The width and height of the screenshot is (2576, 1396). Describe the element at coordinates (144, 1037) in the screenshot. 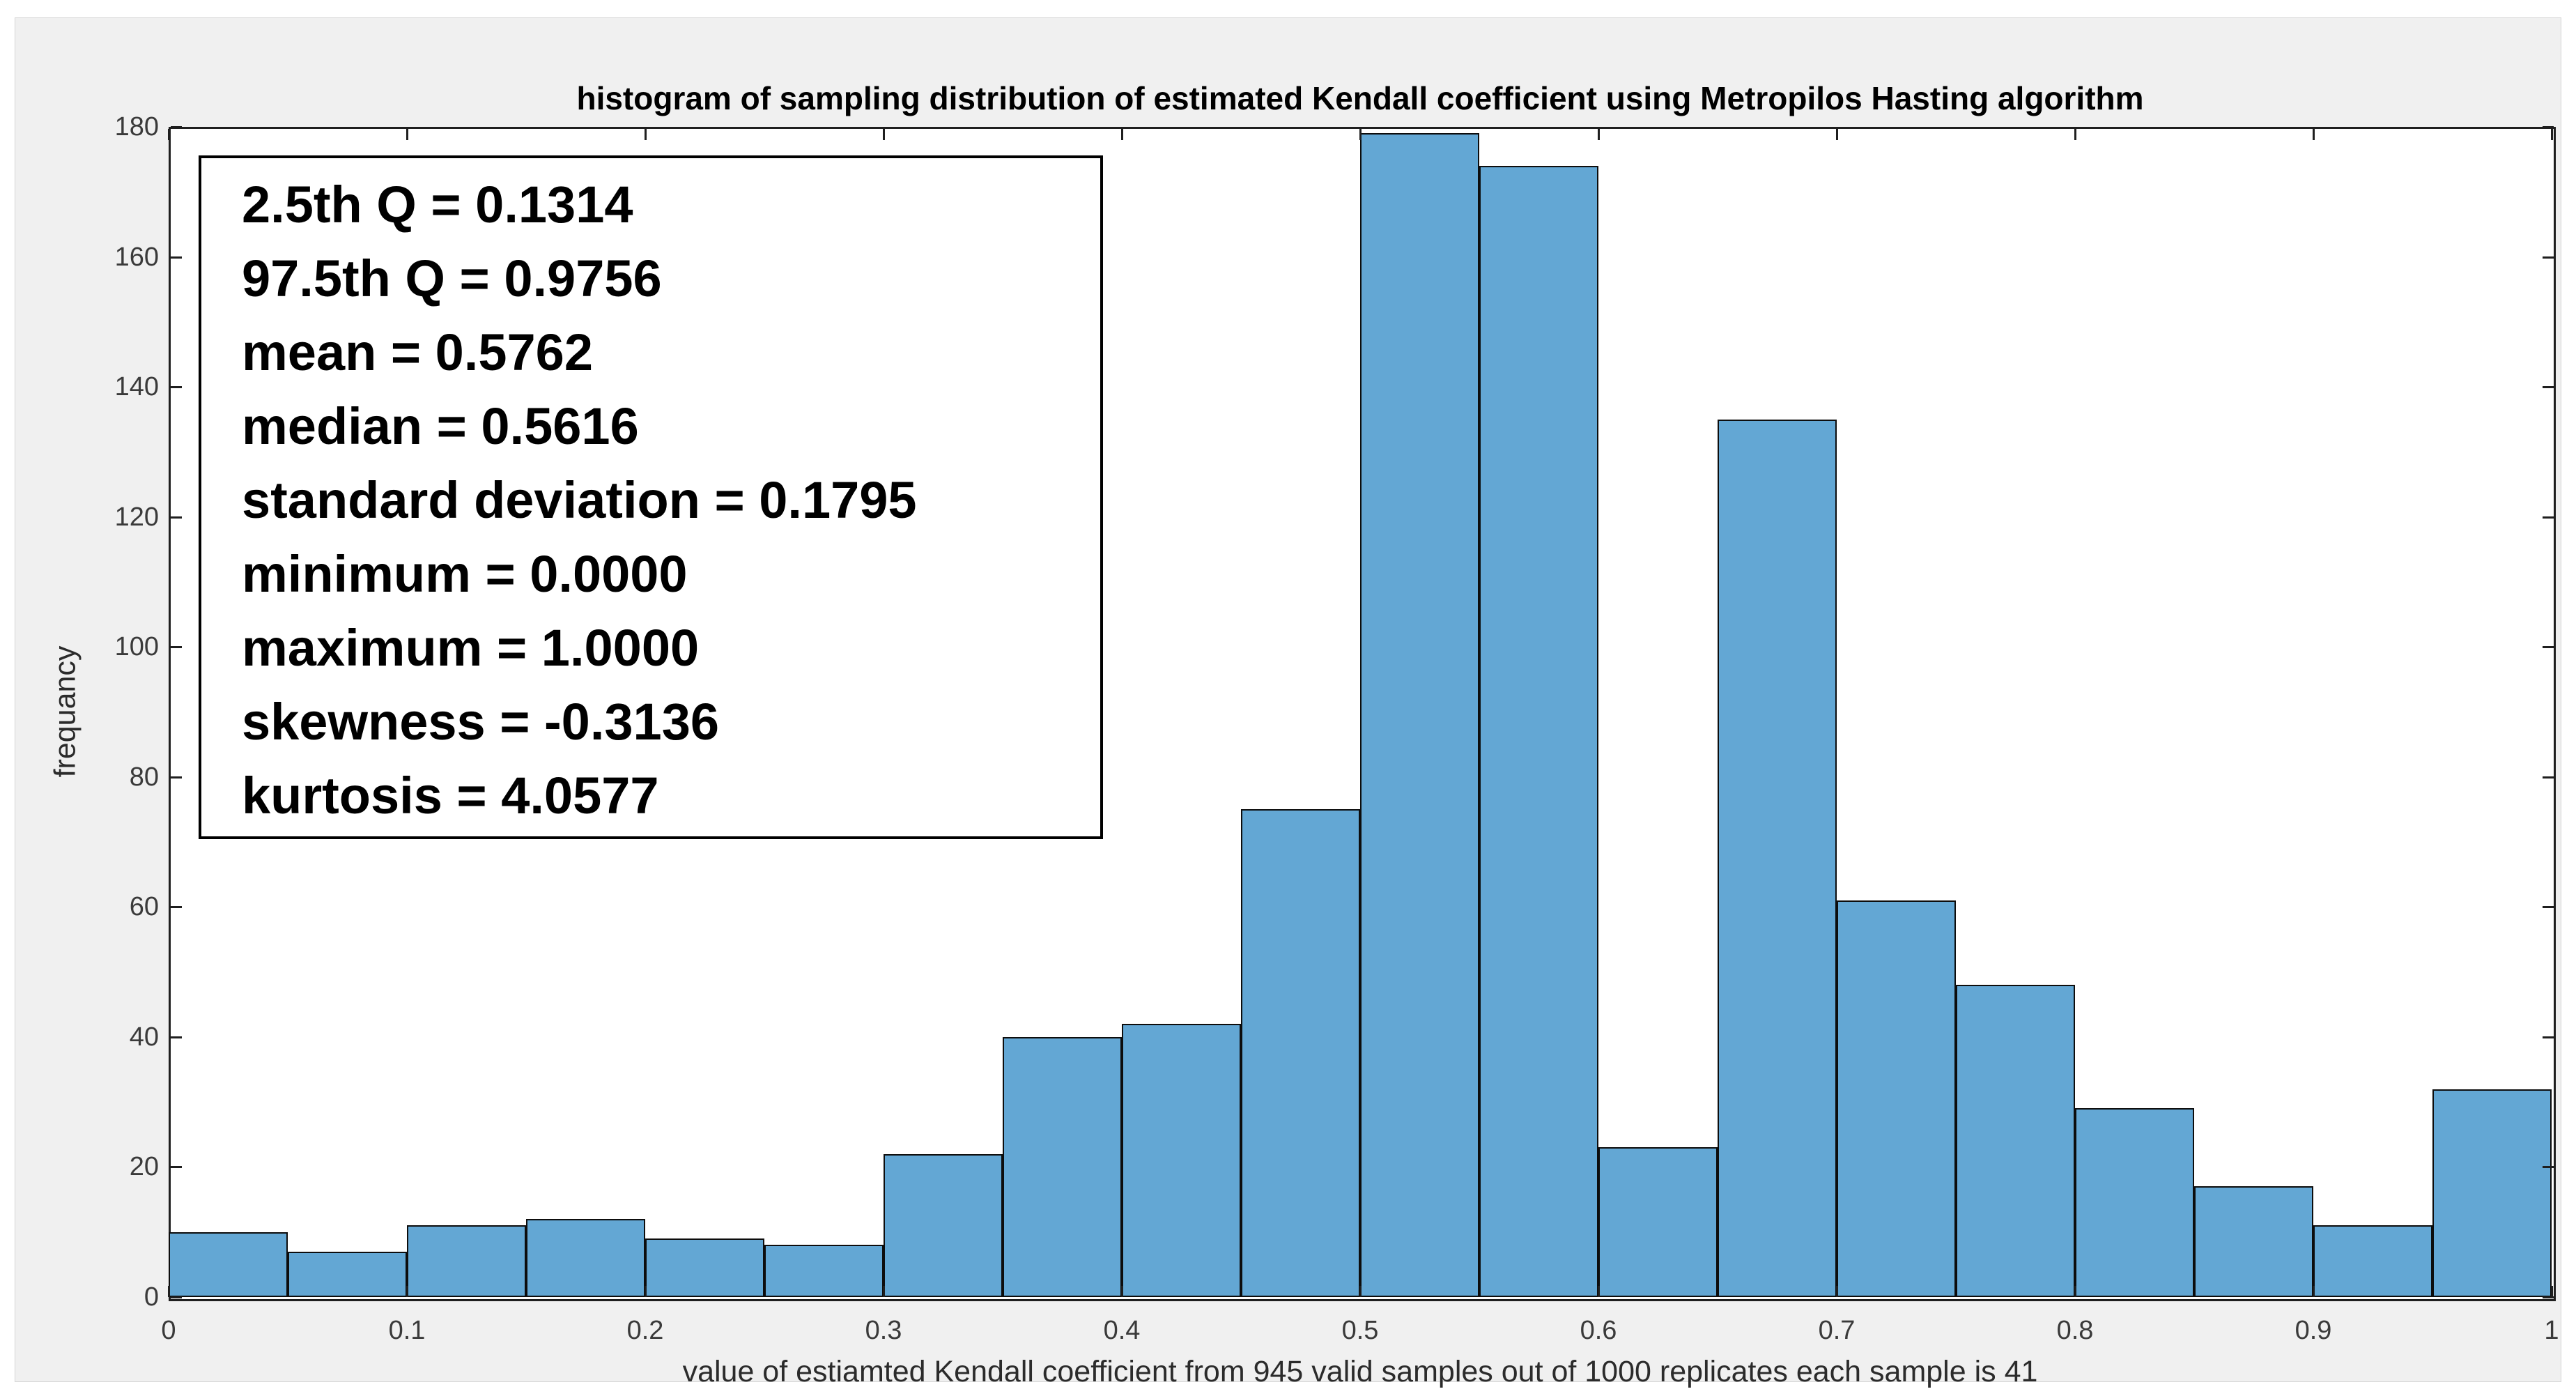

I see `y-tick-label: 40` at that location.